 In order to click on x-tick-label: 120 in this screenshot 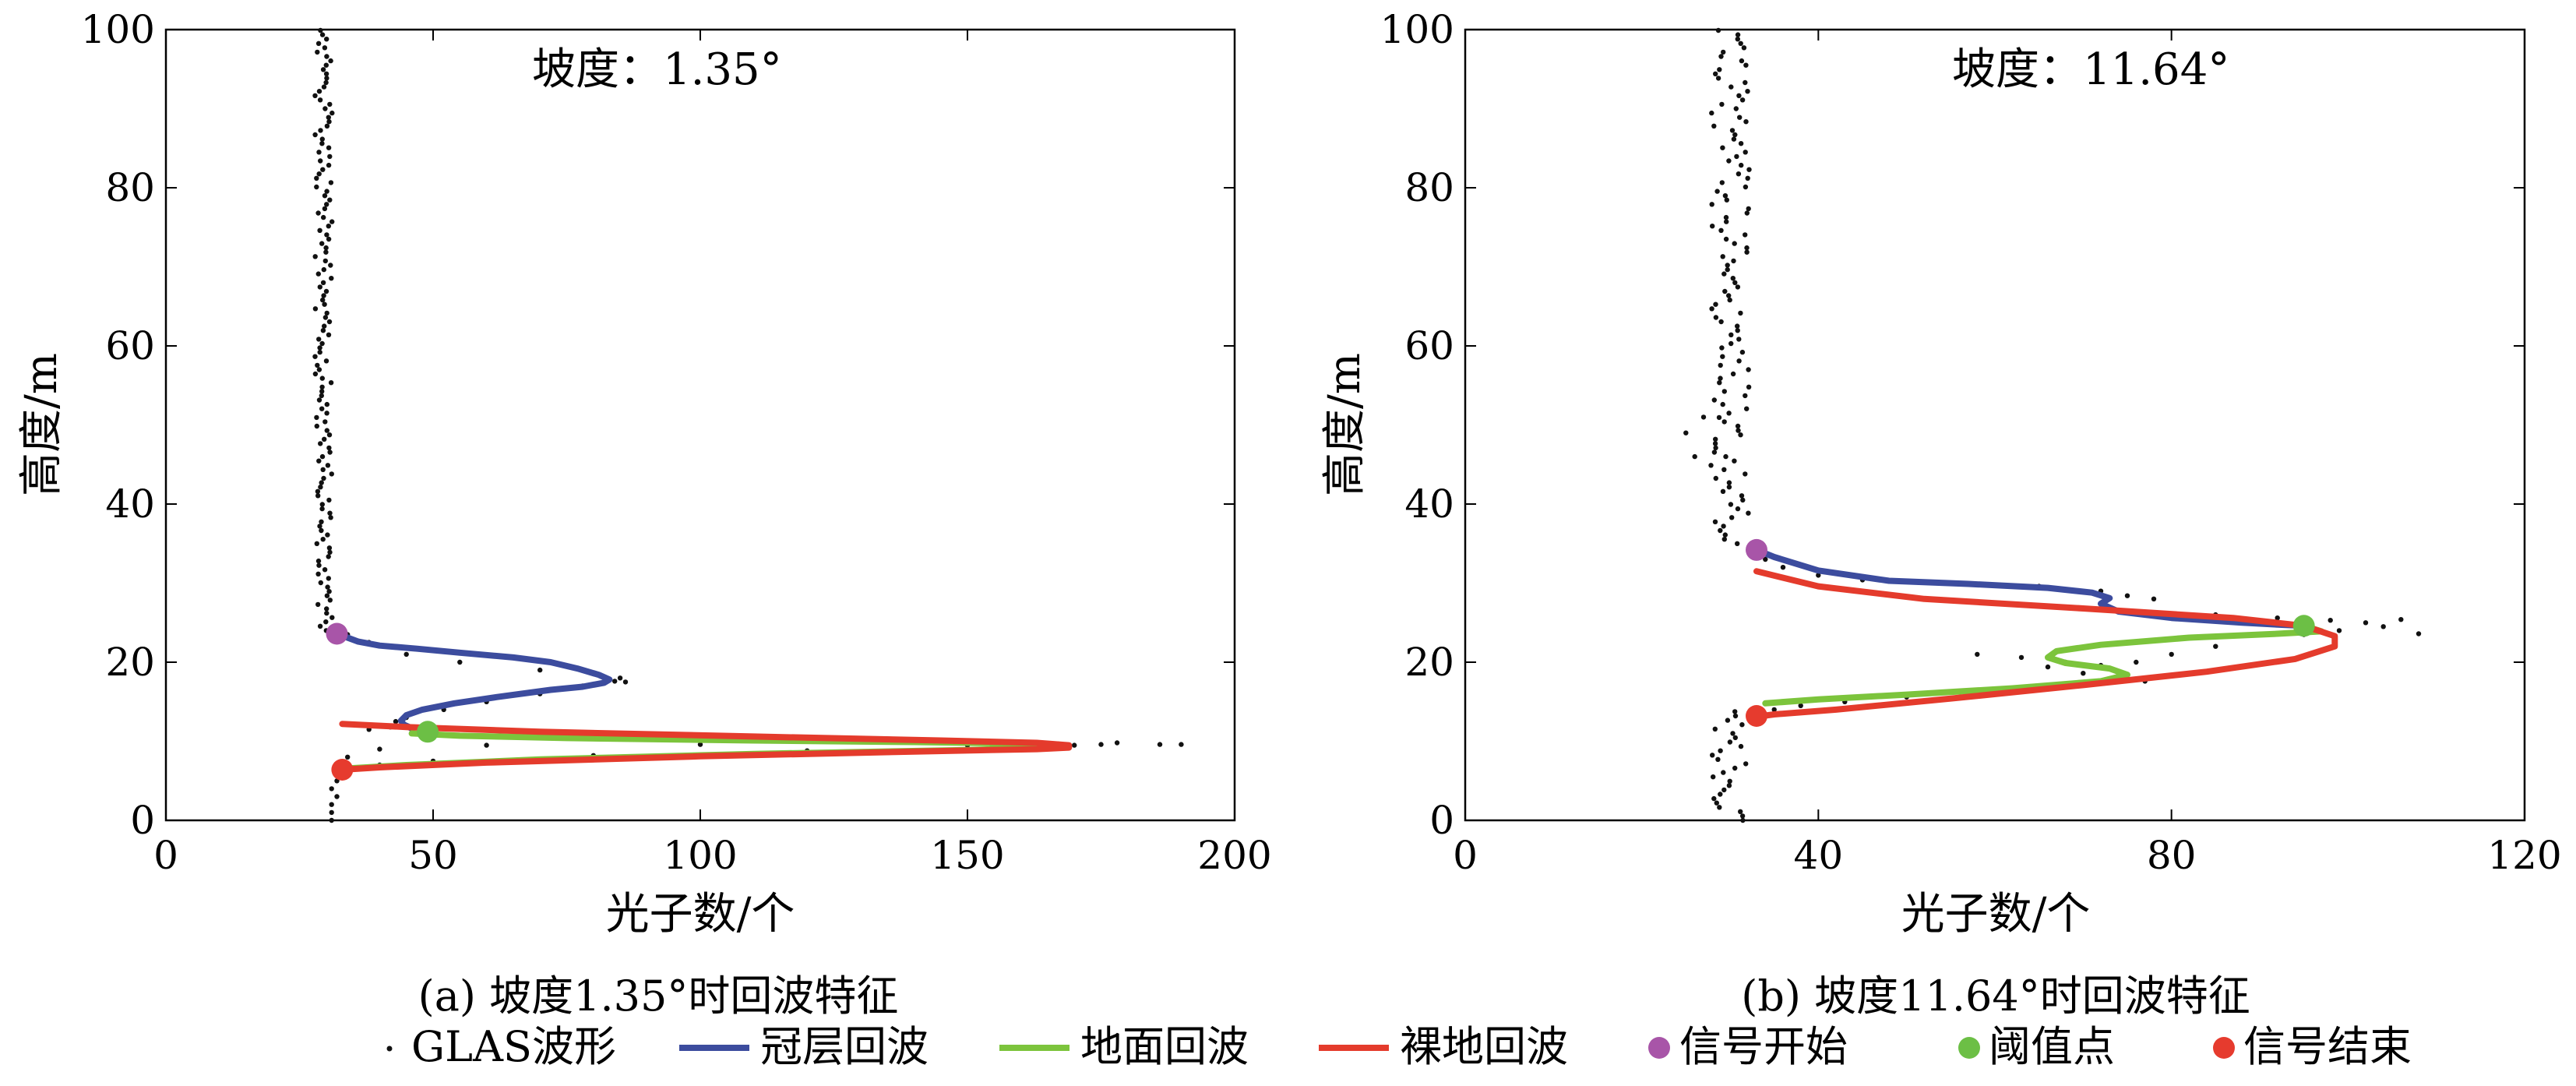, I will do `click(2524, 855)`.